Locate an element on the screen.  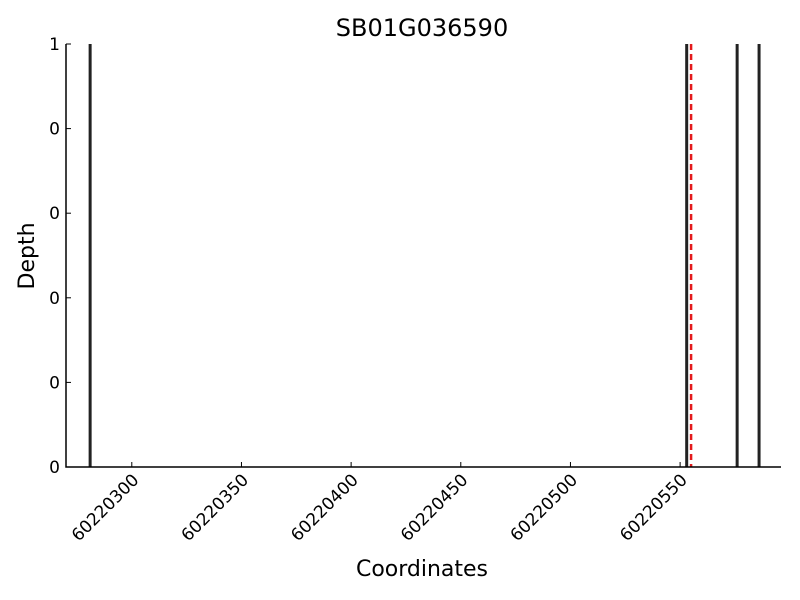
x-tick-label: 60220450 is located at coordinates (434, 507).